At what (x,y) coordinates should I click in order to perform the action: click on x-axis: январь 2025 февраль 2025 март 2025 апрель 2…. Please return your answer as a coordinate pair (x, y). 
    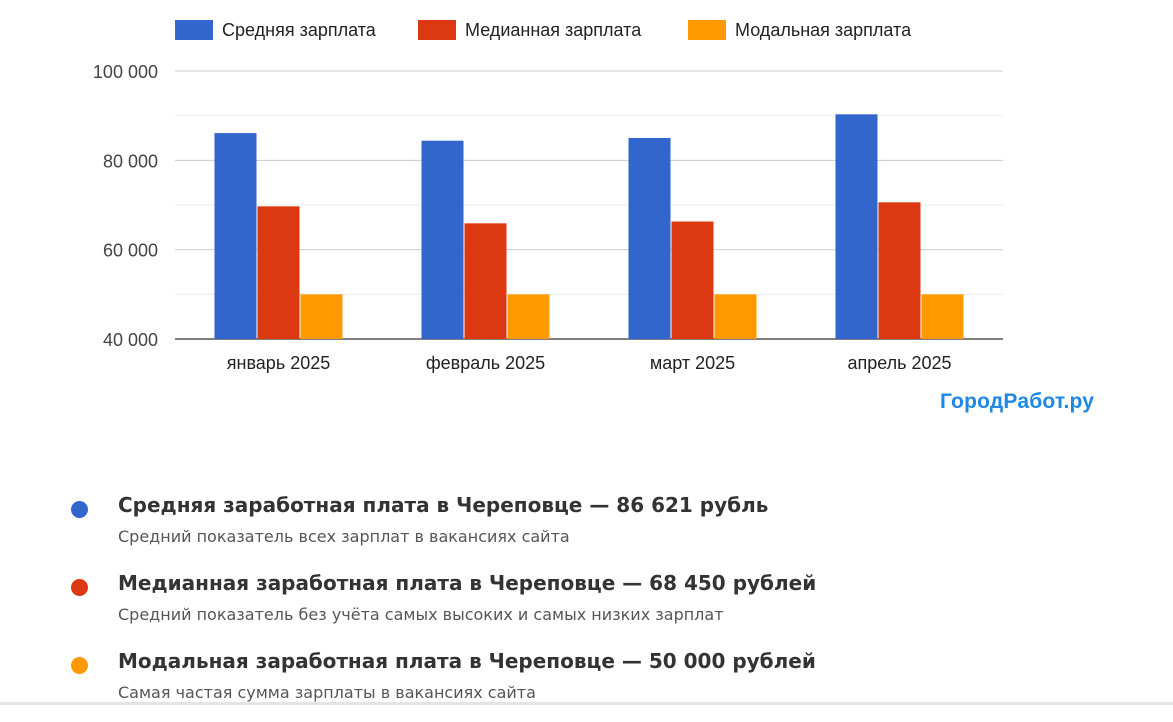
    Looking at the image, I should click on (589, 363).